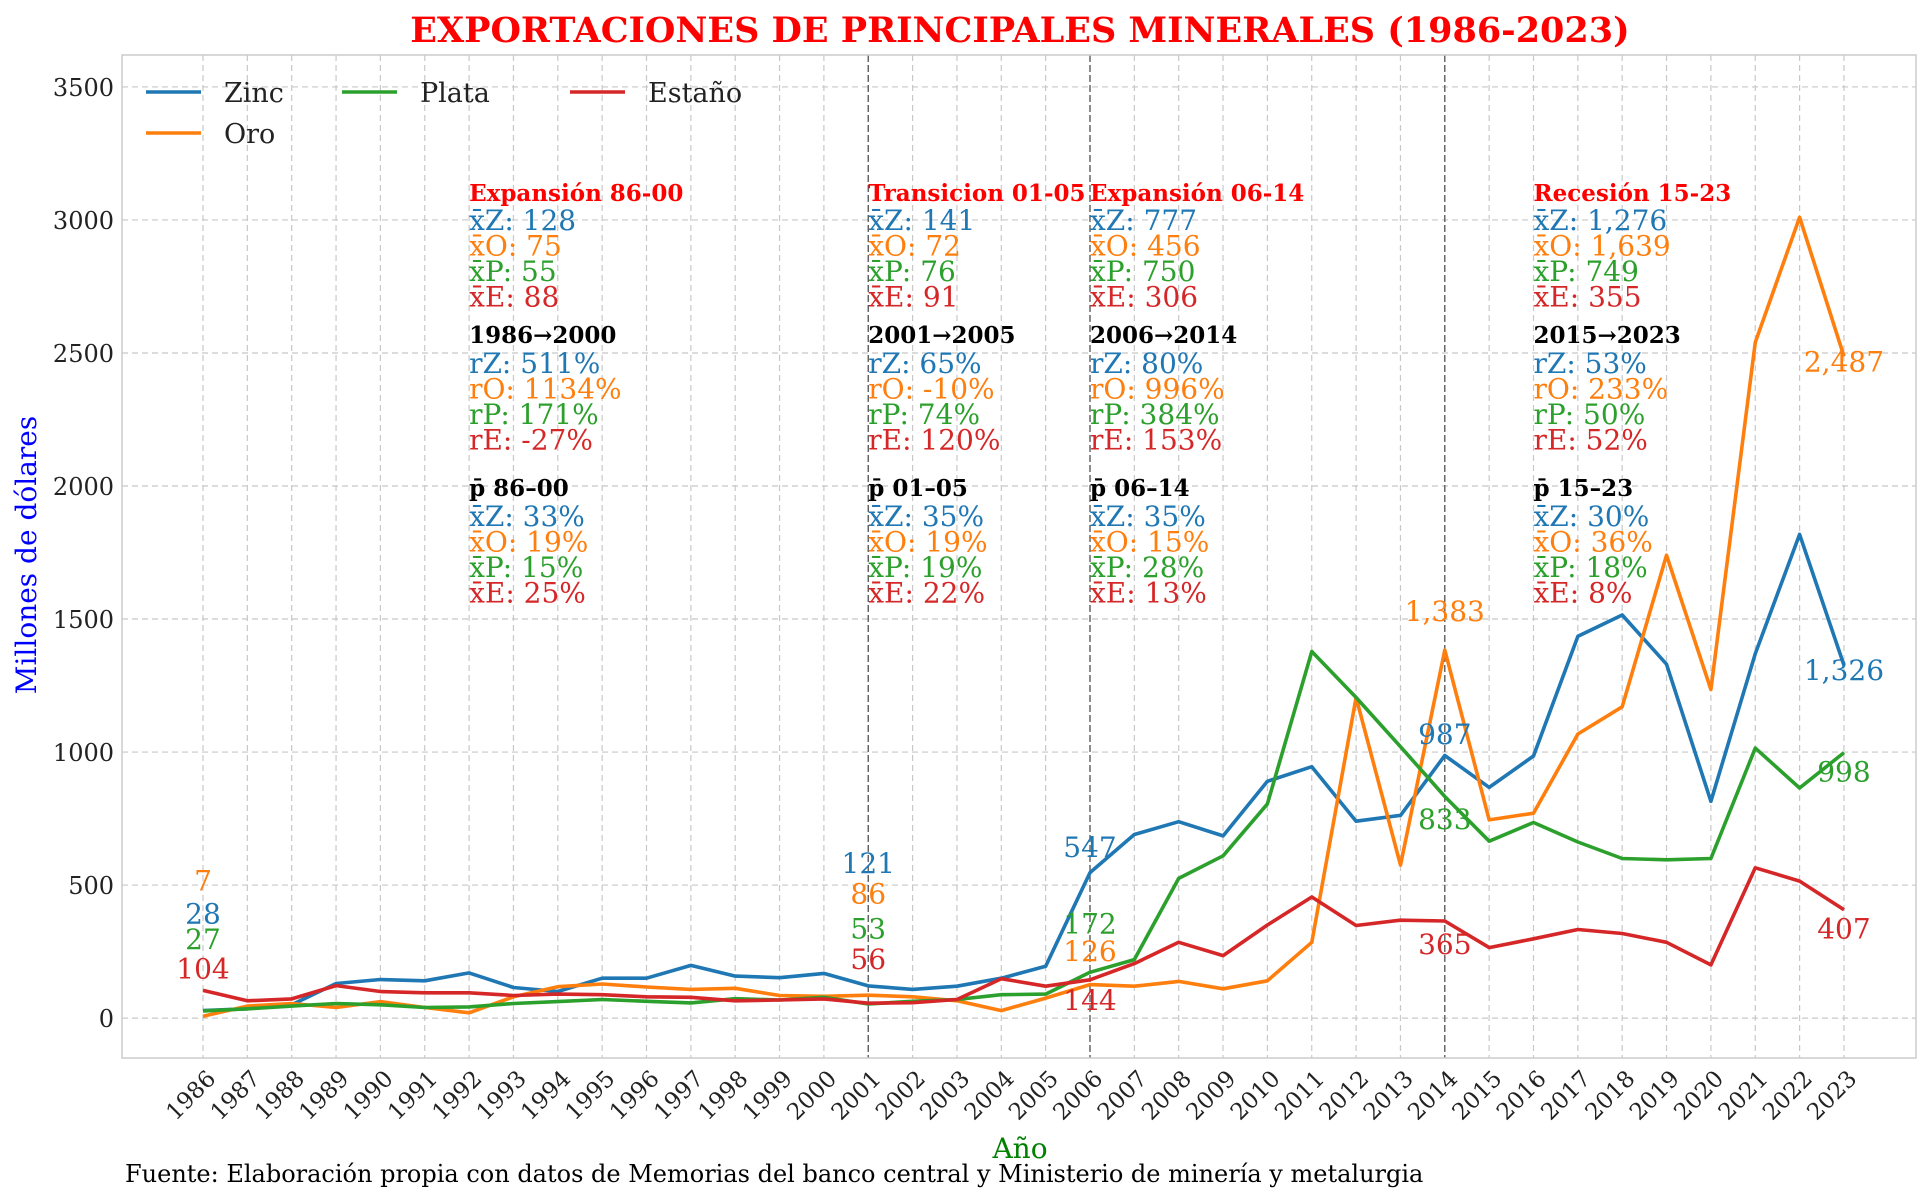 The image size is (1926, 1197). Describe the element at coordinates (868, 928) in the screenshot. I see `point-label: 53` at that location.